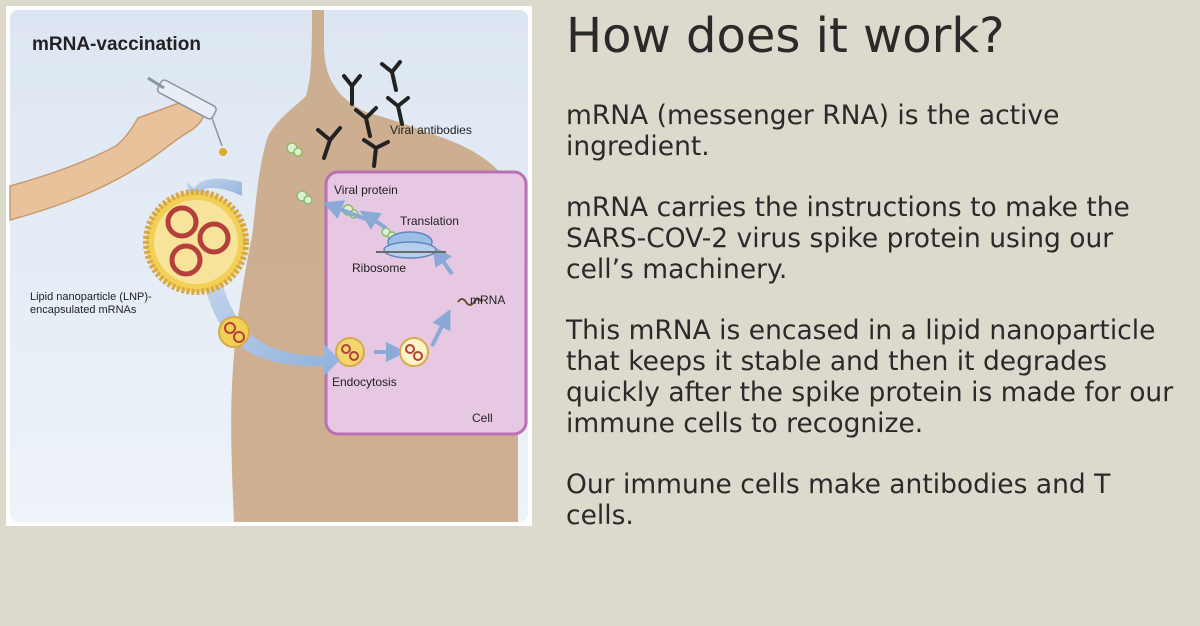 This screenshot has width=1200, height=626. Describe the element at coordinates (363, 114) in the screenshot. I see `antibody-icons` at that location.